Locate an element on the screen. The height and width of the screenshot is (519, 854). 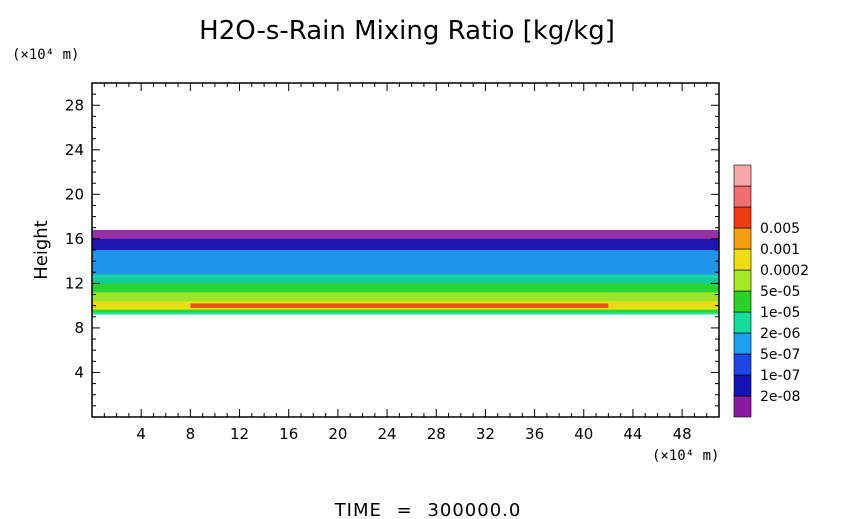
x-tick-label: 40 is located at coordinates (583, 434).